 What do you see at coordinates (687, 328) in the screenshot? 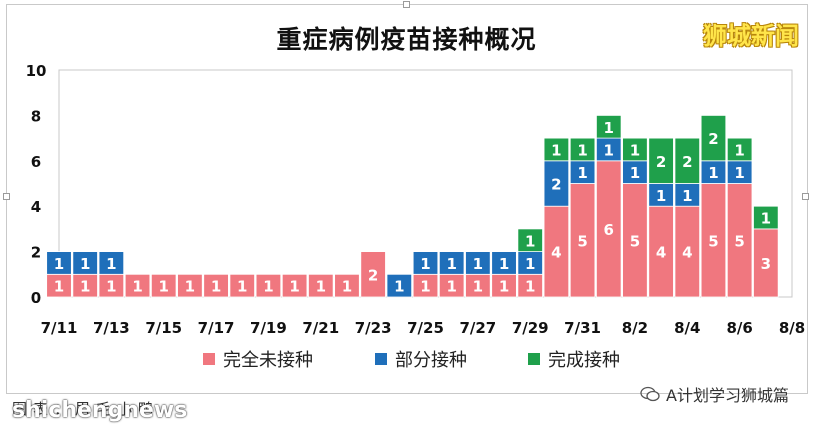
I see `x-tick-label: 8/4` at bounding box center [687, 328].